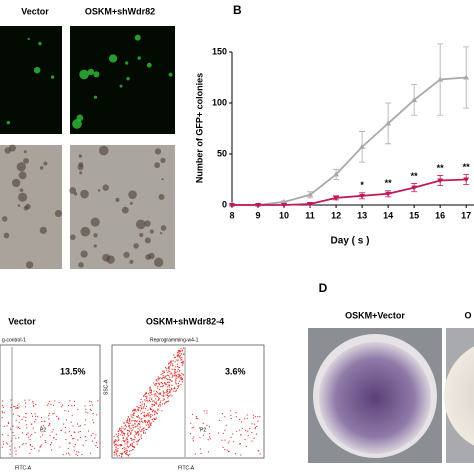 Image resolution: width=474 pixels, height=474 pixels. What do you see at coordinates (258, 215) in the screenshot?
I see `x-tick-label: 9` at bounding box center [258, 215].